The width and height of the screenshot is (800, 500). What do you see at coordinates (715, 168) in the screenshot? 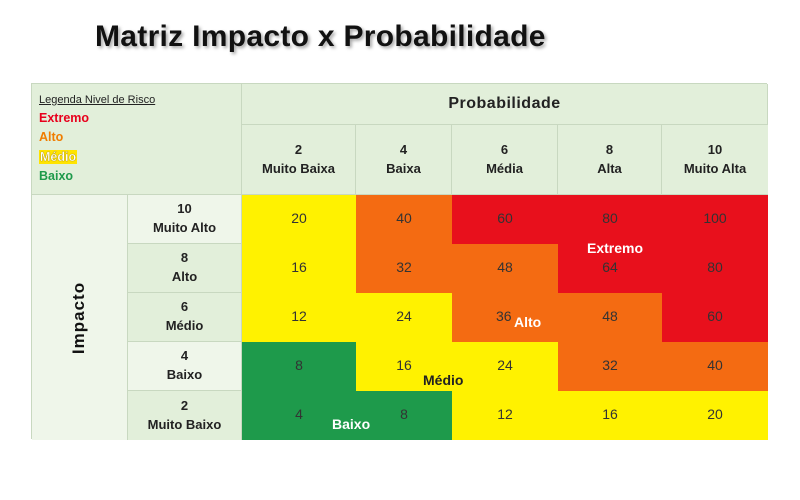
I see `prob-col-label: Muito Alta` at bounding box center [715, 168].